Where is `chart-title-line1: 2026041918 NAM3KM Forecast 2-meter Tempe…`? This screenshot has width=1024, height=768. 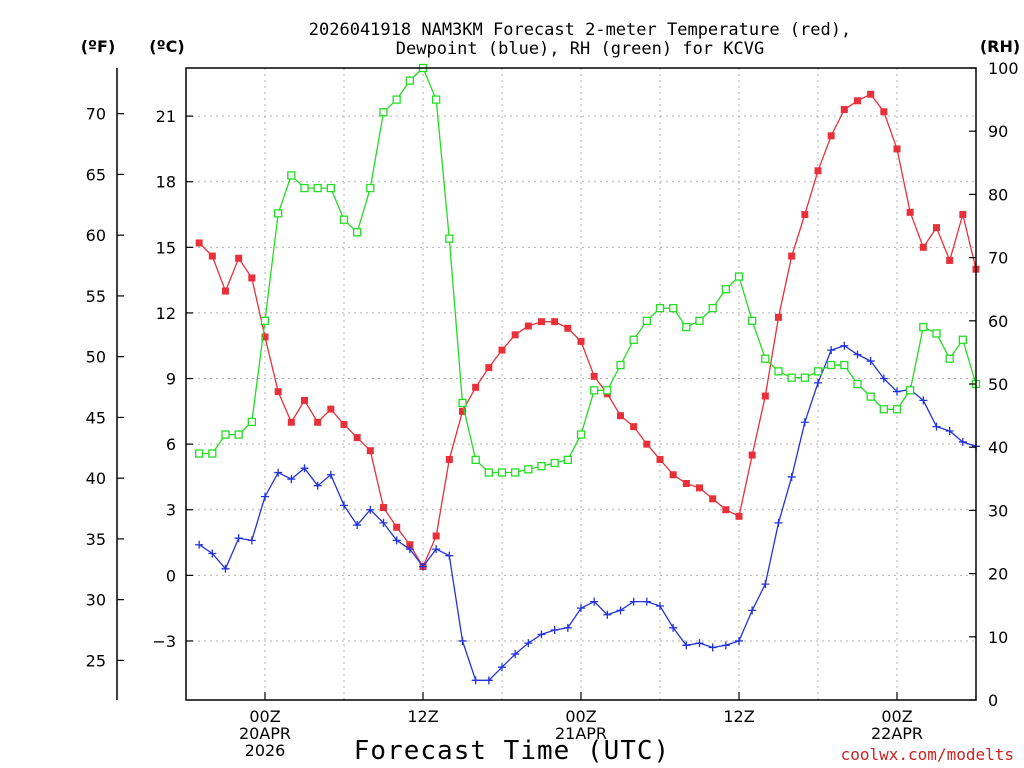 chart-title-line1: 2026041918 NAM3KM Forecast 2-meter Tempe… is located at coordinates (580, 30).